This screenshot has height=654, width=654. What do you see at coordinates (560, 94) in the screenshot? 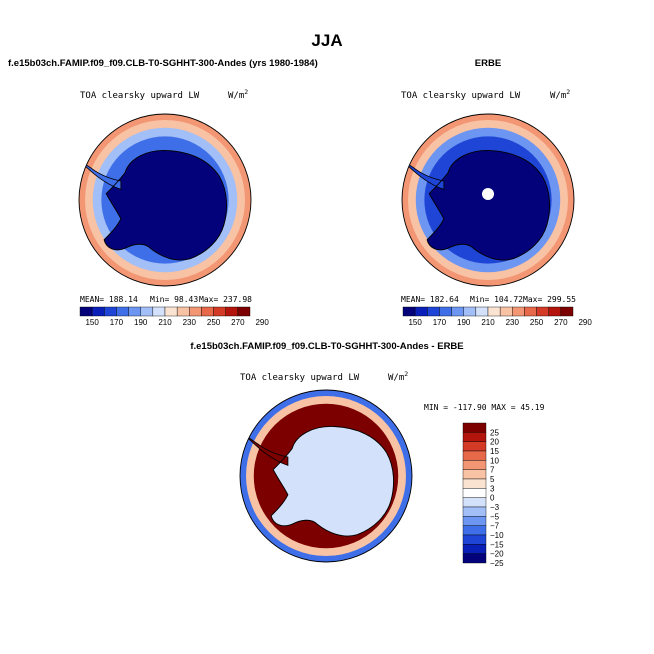
I see `panel-obs-units: W/m2` at bounding box center [560, 94].